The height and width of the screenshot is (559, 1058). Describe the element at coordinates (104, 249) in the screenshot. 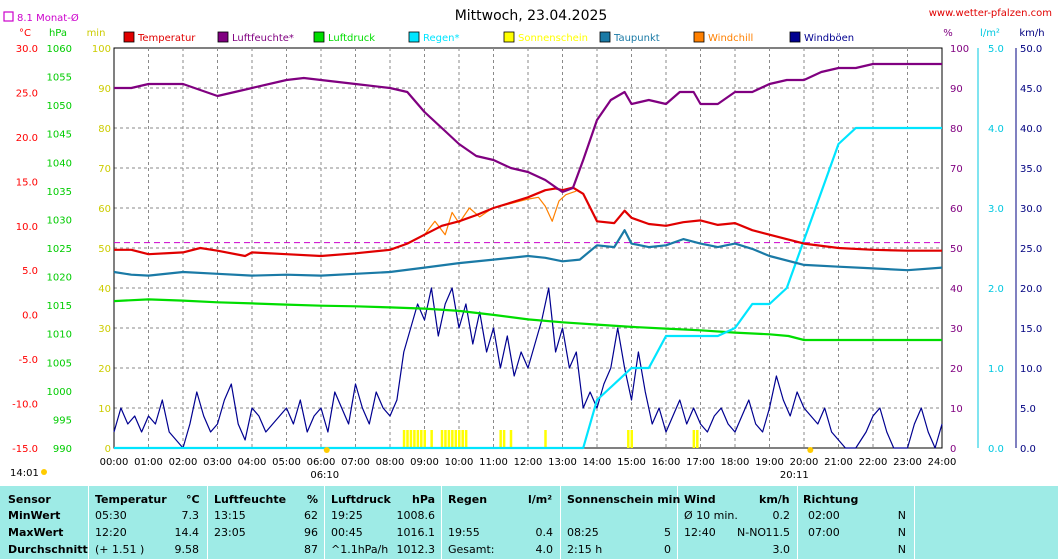

I see `sunshine-tick-label: 50` at that location.